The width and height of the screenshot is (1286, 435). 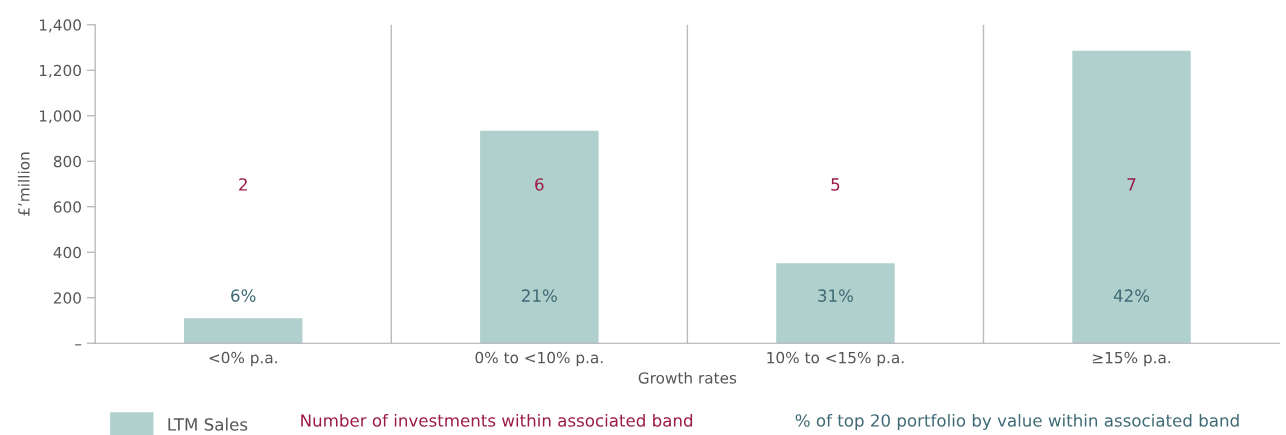 I want to click on x-tick-label: <0% p.a., so click(x=243, y=359).